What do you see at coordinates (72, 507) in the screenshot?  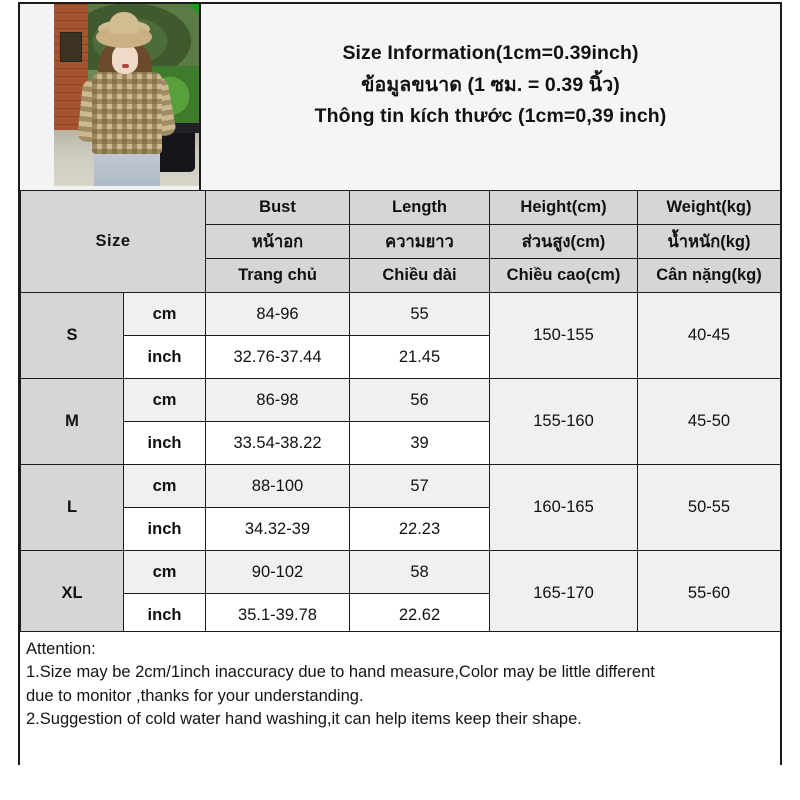 I see `size-label-l: L` at bounding box center [72, 507].